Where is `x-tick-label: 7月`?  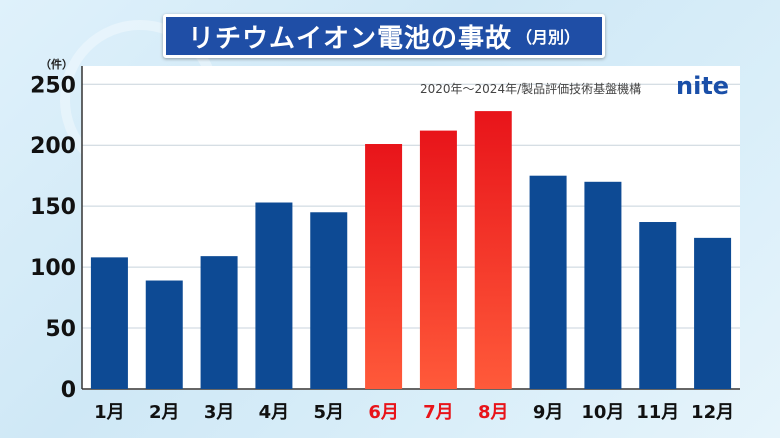 x-tick-label: 7月 is located at coordinates (438, 412).